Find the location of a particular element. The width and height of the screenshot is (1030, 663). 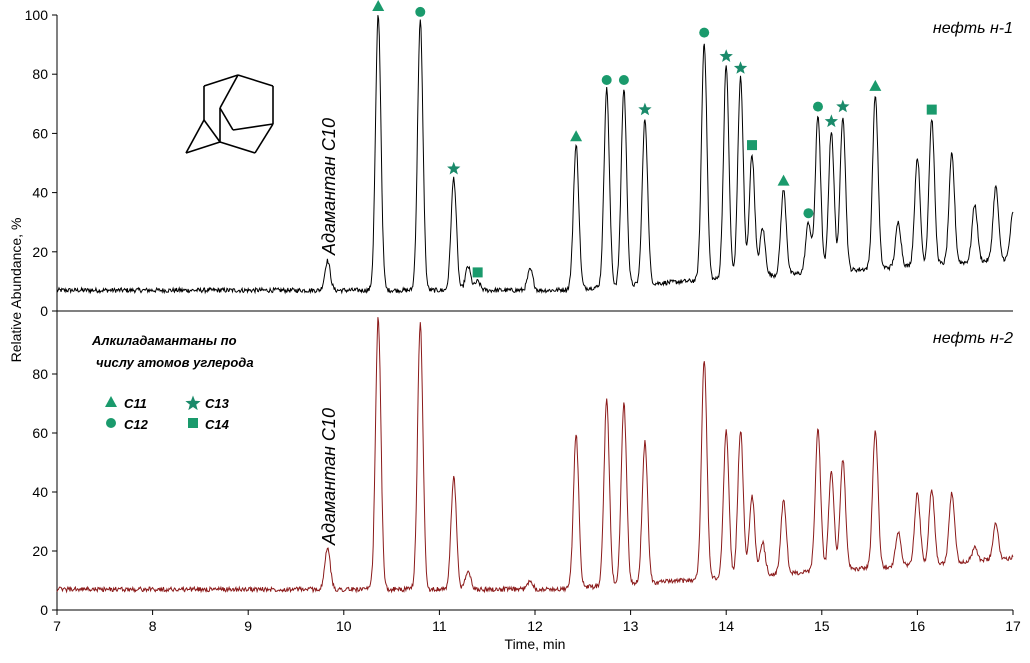

legend-title-line-1: Алкиладамантаны по is located at coordinates (164, 340).